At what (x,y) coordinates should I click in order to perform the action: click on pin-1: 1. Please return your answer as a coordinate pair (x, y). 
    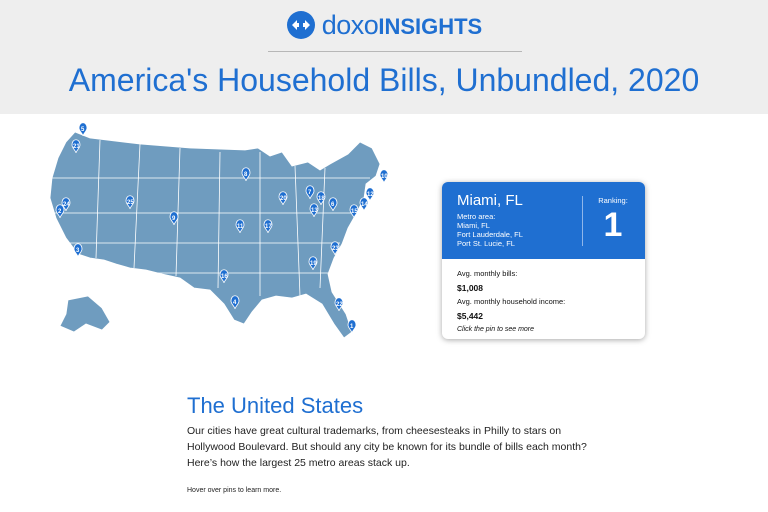
    Looking at the image, I should click on (352, 326).